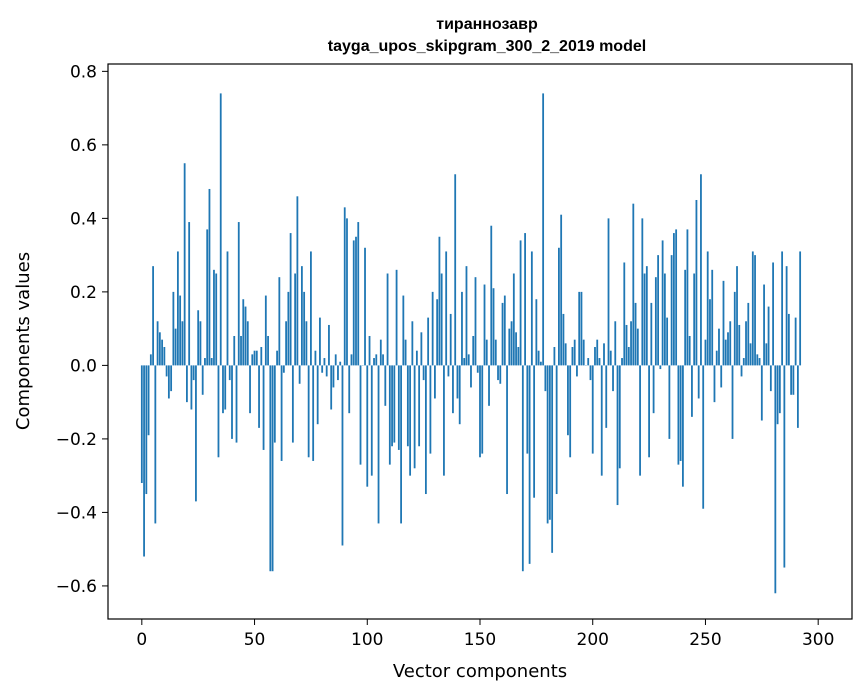 Image resolution: width=867 pixels, height=696 pixels. What do you see at coordinates (480, 640) in the screenshot?
I see `x-tick-label: 150` at bounding box center [480, 640].